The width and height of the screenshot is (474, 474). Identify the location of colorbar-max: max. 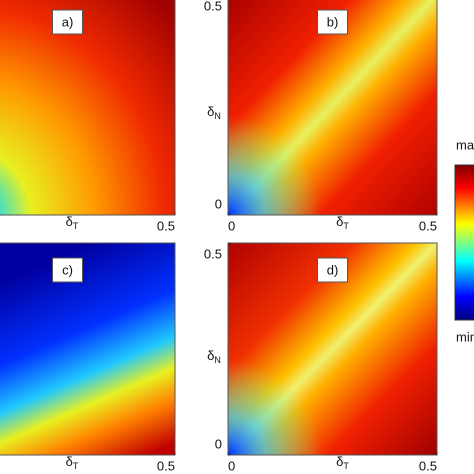
(465, 144).